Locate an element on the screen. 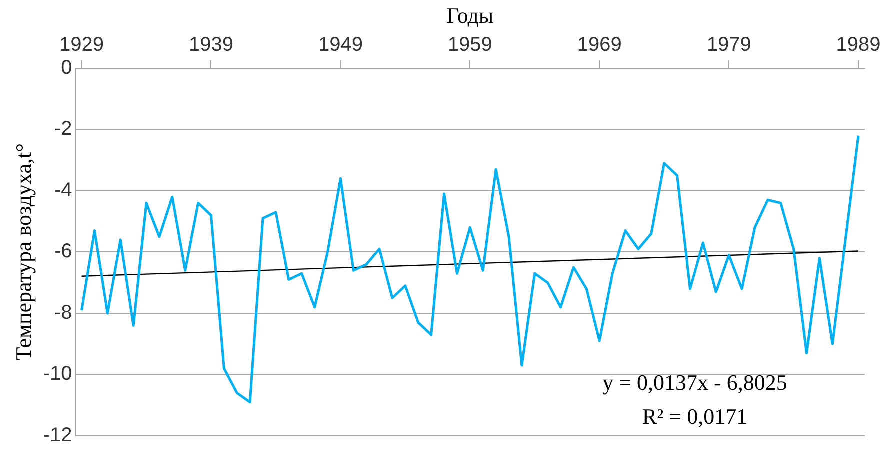 This screenshot has width=895, height=451. x-tick-label: 1979 is located at coordinates (729, 45).